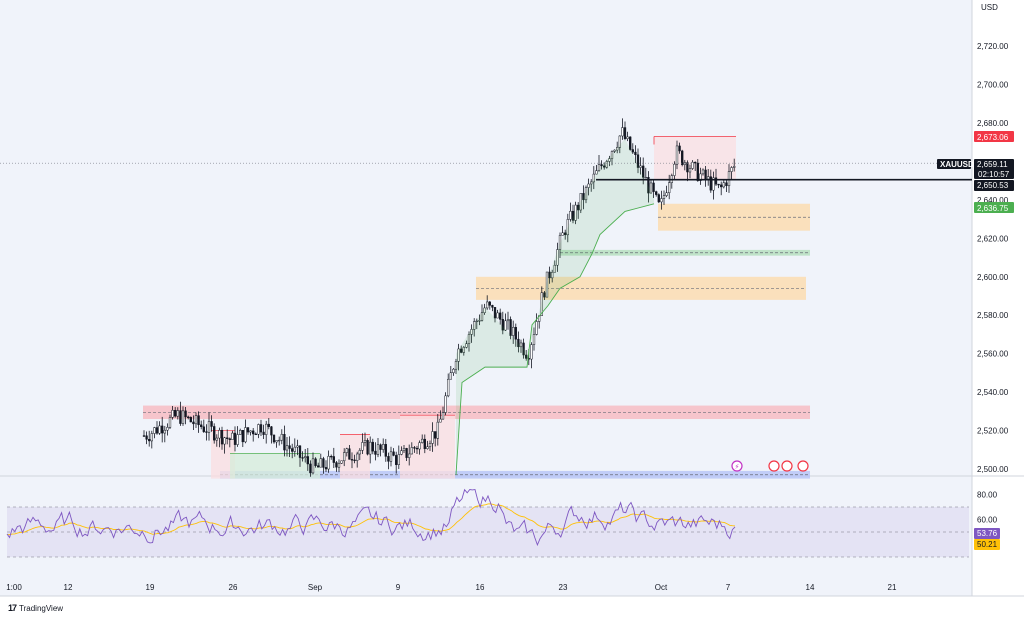 The height and width of the screenshot is (621, 1024). Describe the element at coordinates (989, 7) in the screenshot. I see `currency-label: USD` at that location.